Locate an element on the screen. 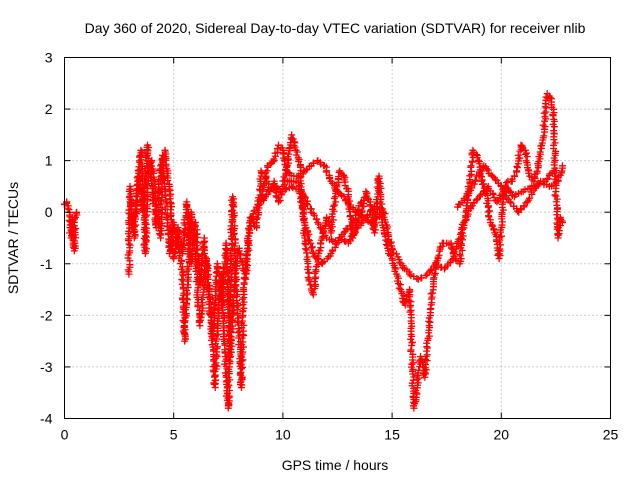  y-tick-label: 2 is located at coordinates (49, 109).